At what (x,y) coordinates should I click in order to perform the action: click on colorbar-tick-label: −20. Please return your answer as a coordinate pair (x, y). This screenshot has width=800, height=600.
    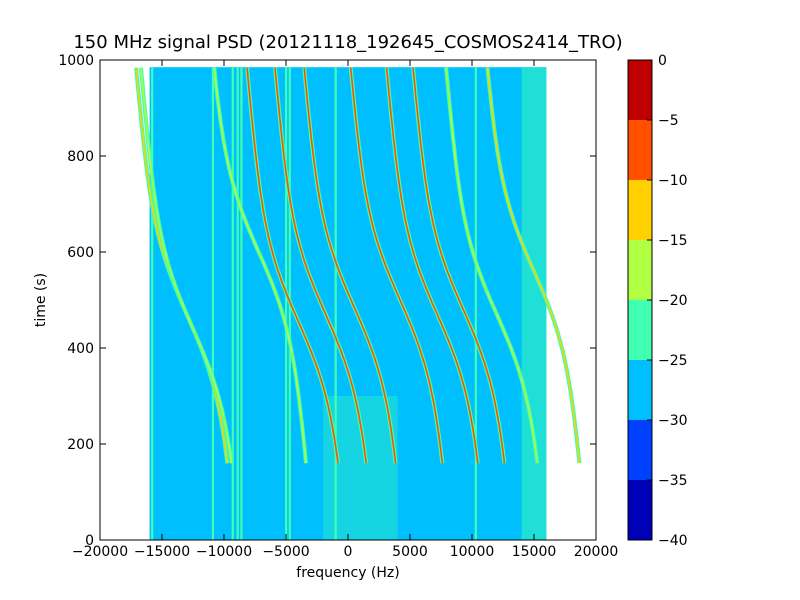
    Looking at the image, I should click on (673, 301).